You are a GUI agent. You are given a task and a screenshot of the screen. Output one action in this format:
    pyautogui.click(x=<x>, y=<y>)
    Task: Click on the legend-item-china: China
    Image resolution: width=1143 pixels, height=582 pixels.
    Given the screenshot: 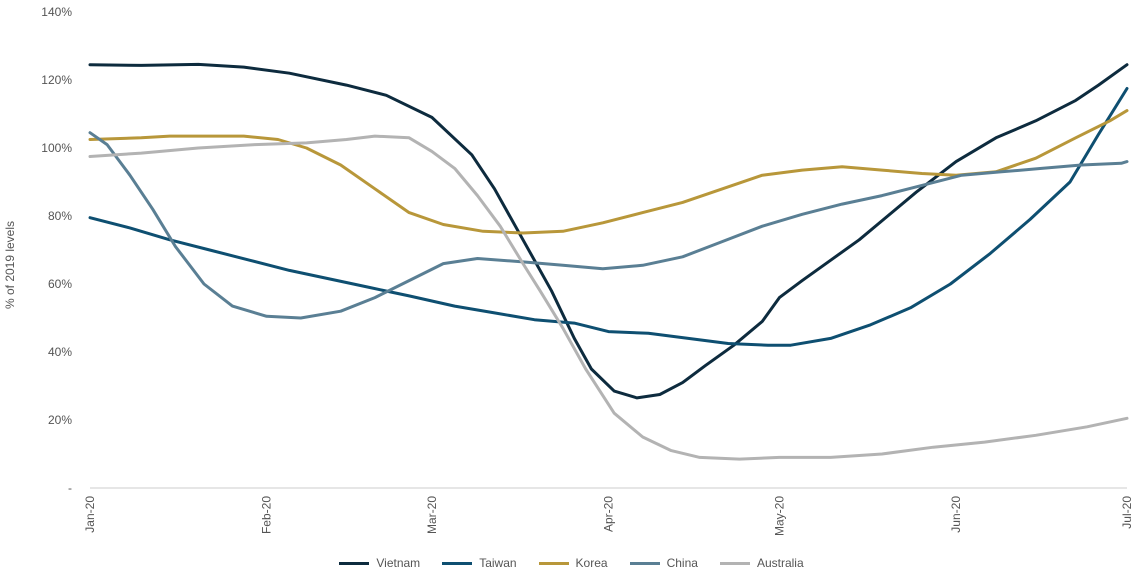 What is the action you would take?
    pyautogui.click(x=663, y=563)
    